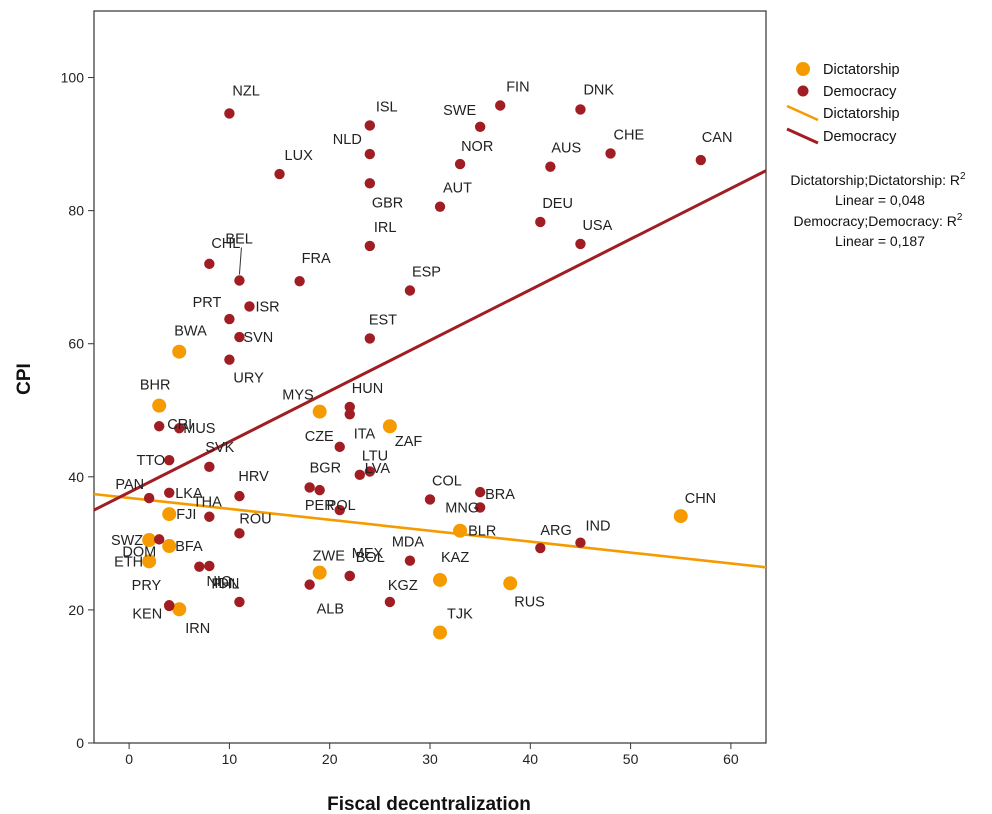 Image resolution: width=992 pixels, height=814 pixels. Describe the element at coordinates (370, 154) in the screenshot. I see `point-nld` at that location.